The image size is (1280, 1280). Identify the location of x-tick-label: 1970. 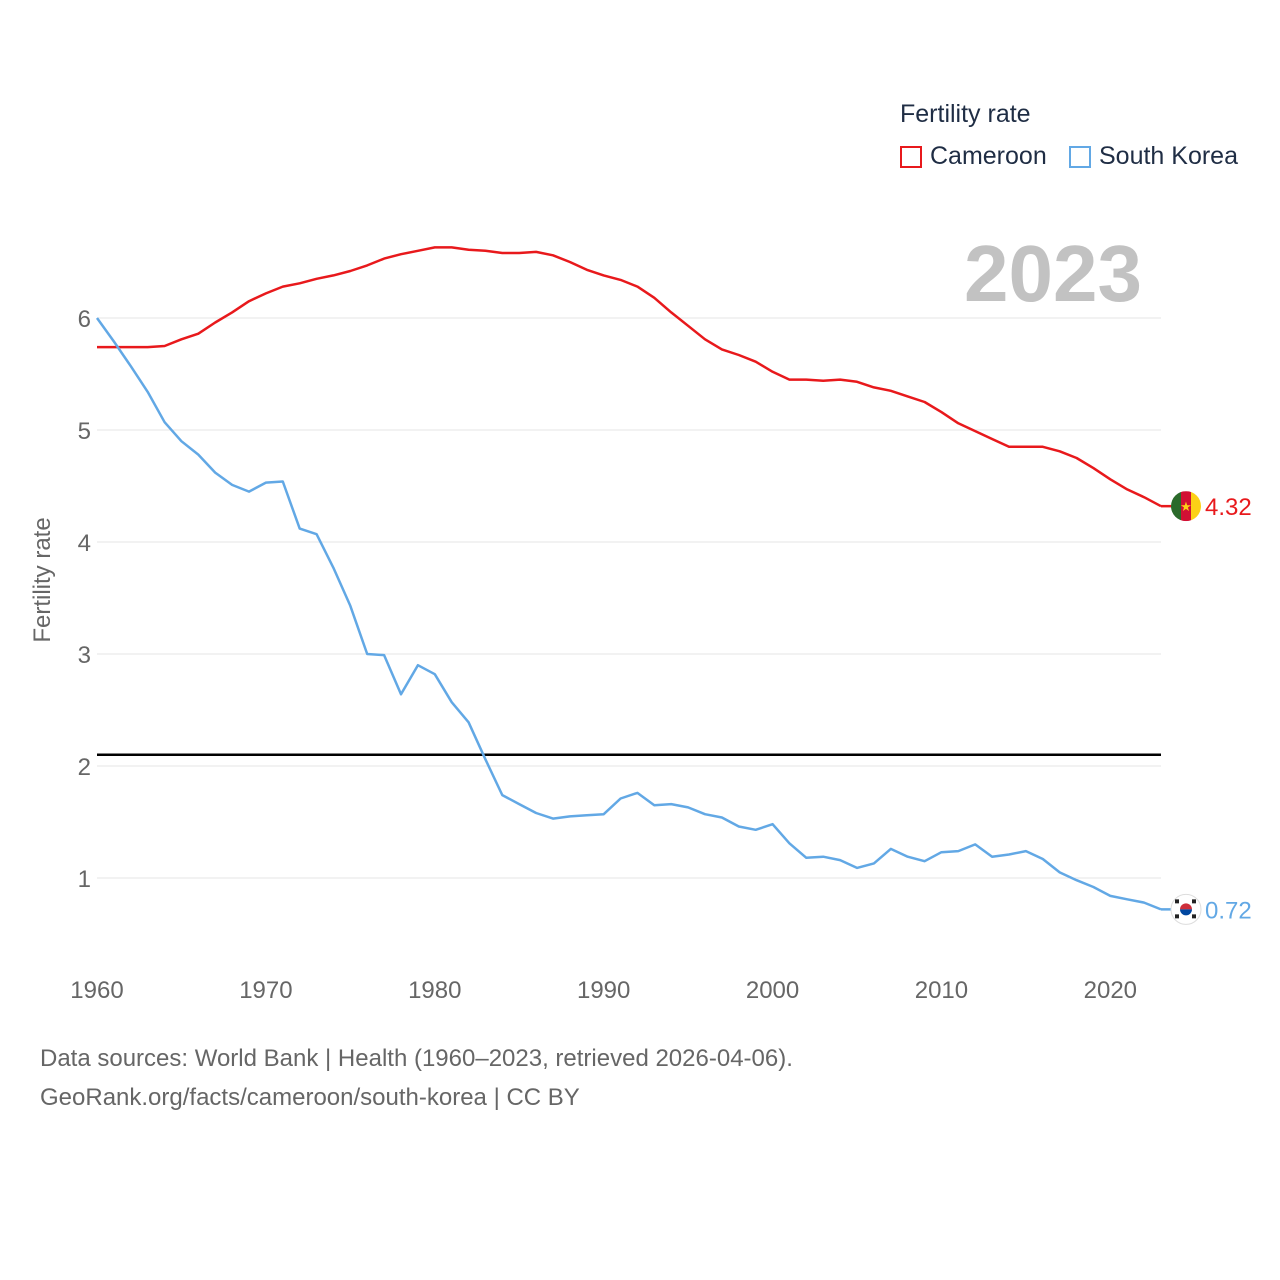
(265, 990).